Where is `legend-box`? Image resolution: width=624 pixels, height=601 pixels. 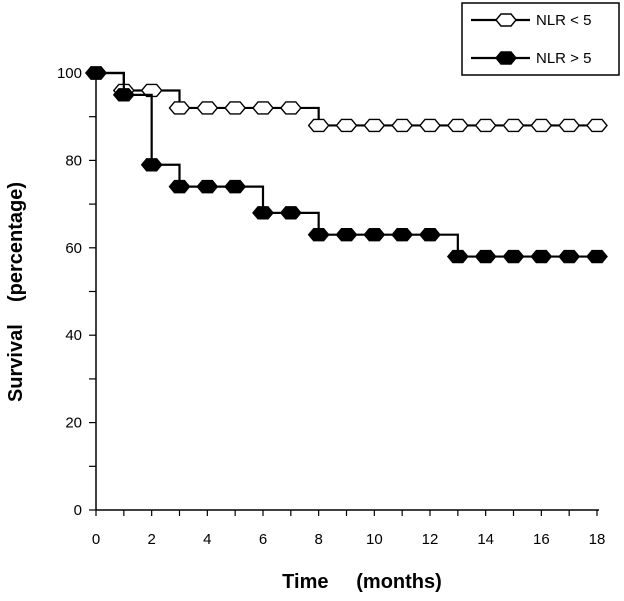 legend-box is located at coordinates (540, 39).